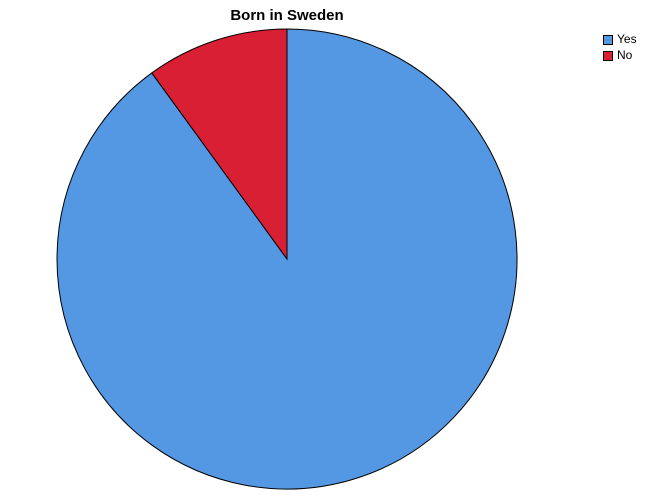 Image resolution: width=672 pixels, height=503 pixels. What do you see at coordinates (625, 55) in the screenshot?
I see `legend-label-no: No` at bounding box center [625, 55].